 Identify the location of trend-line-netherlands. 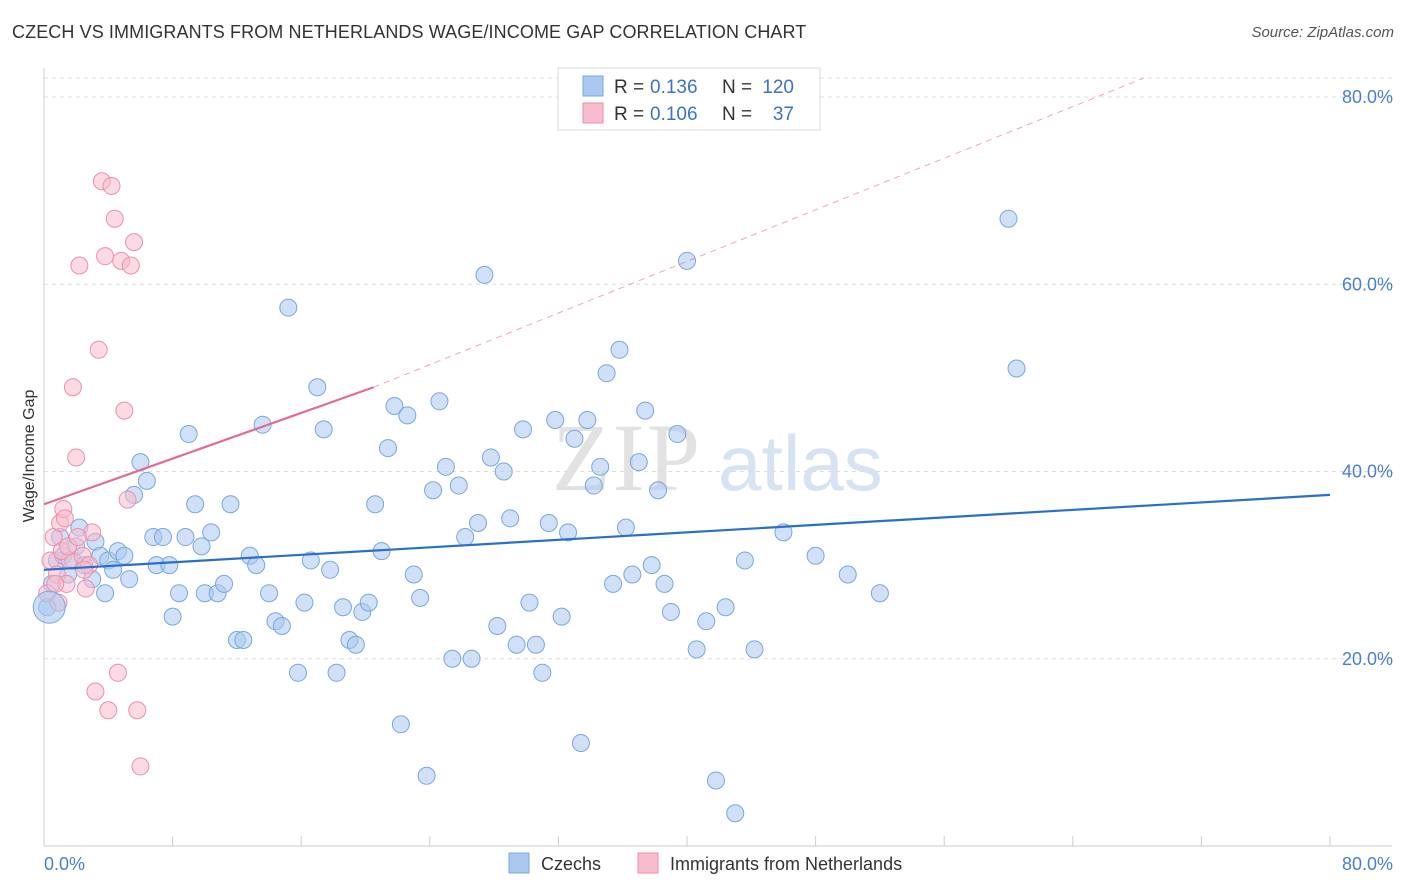
(208, 446).